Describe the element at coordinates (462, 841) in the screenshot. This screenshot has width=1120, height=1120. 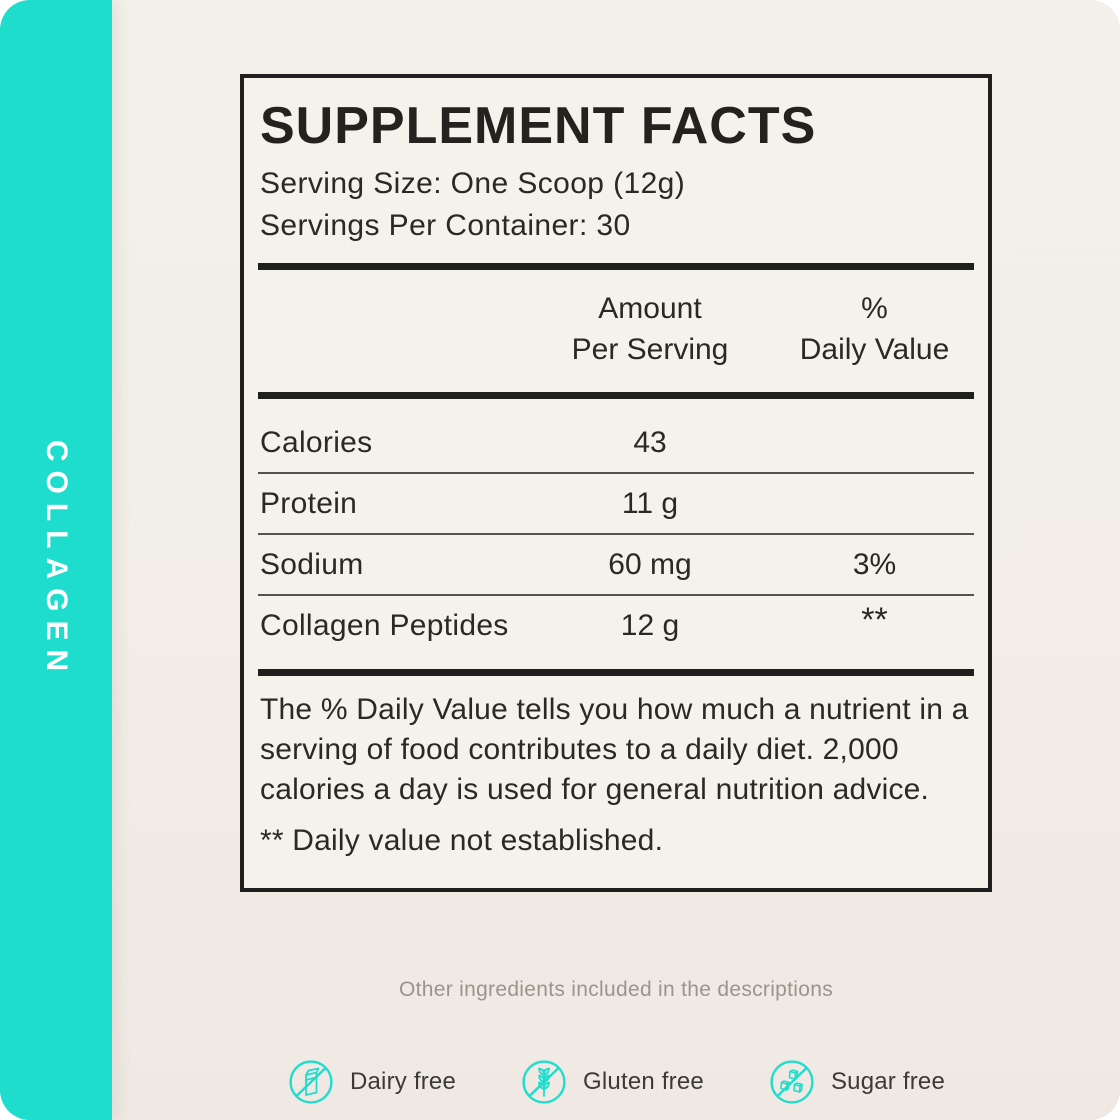
I see `not-established-footnote: ** Daily value not established.` at that location.